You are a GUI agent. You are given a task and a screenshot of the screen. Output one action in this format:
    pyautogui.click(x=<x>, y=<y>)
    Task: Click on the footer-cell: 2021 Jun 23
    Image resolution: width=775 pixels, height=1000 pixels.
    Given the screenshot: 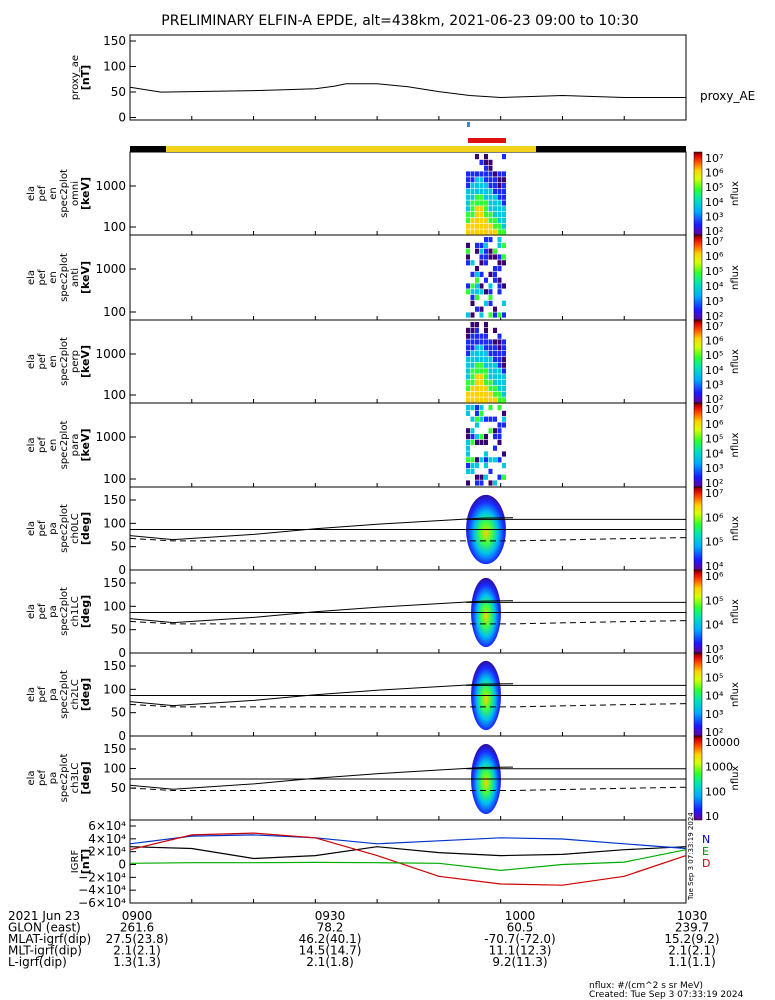 What is the action you would take?
    pyautogui.click(x=44, y=916)
    